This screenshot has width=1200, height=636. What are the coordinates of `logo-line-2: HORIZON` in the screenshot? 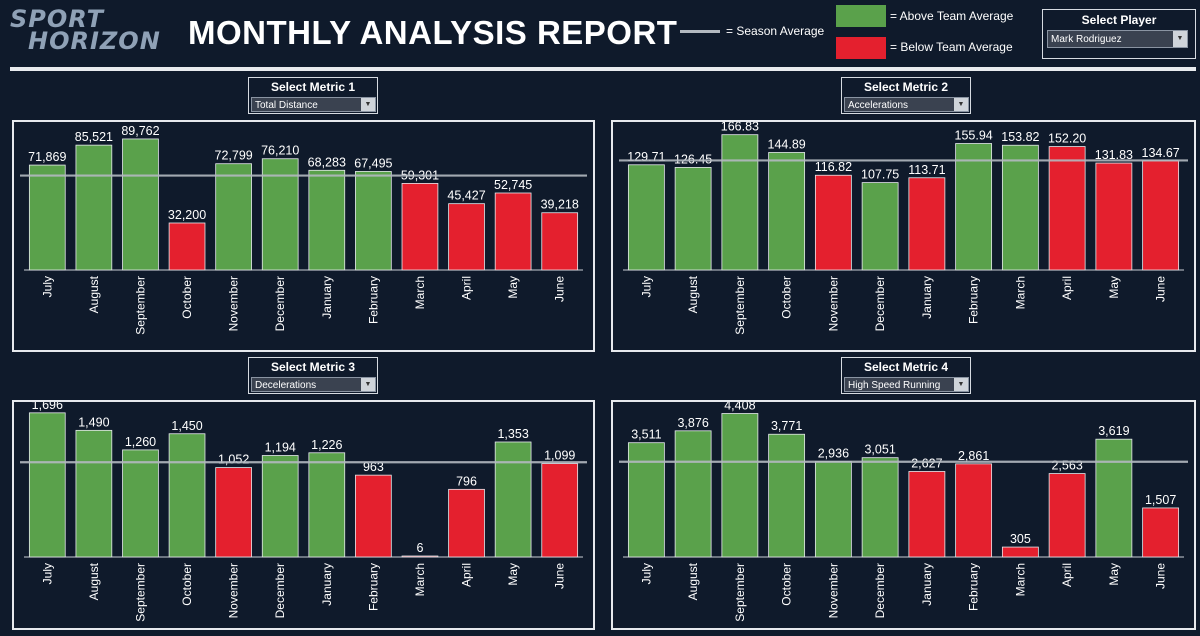 It's located at (94, 41).